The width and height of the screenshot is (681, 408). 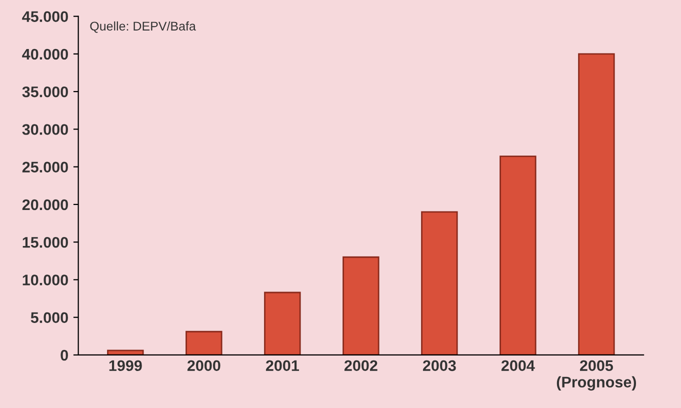 I want to click on y-tick-label: 35.000, so click(x=45, y=92).